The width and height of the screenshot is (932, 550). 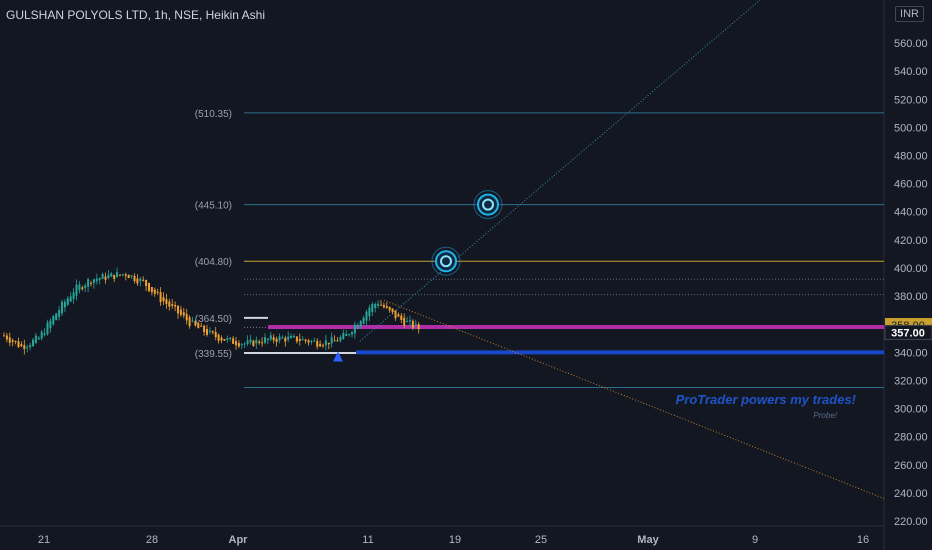 I want to click on price-badge, so click(x=908, y=332).